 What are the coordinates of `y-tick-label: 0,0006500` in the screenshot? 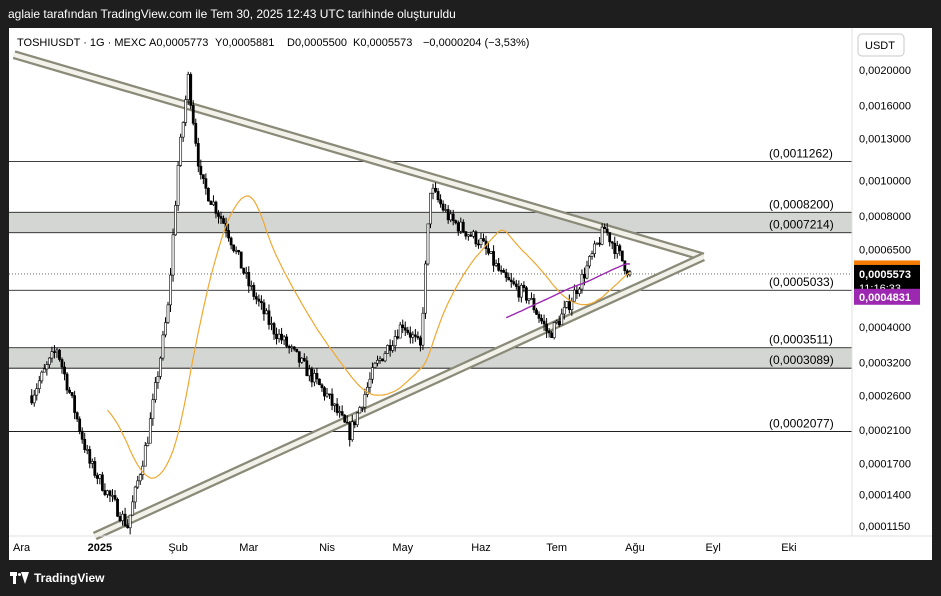 It's located at (885, 250).